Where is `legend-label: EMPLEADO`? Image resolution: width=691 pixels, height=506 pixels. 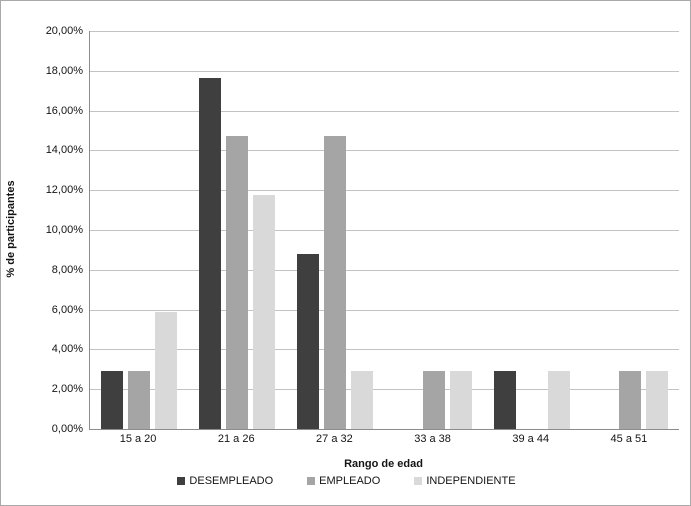
legend-label: EMPLEADO is located at coordinates (350, 481).